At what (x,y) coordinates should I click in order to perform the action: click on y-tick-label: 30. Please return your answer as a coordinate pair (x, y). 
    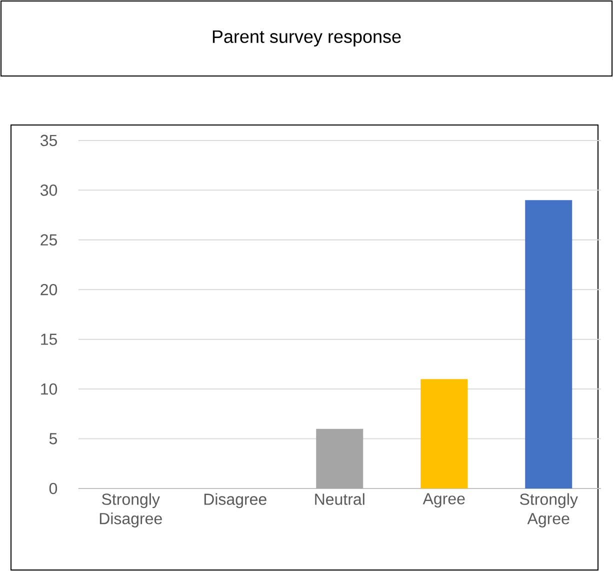
    Looking at the image, I should click on (49, 190).